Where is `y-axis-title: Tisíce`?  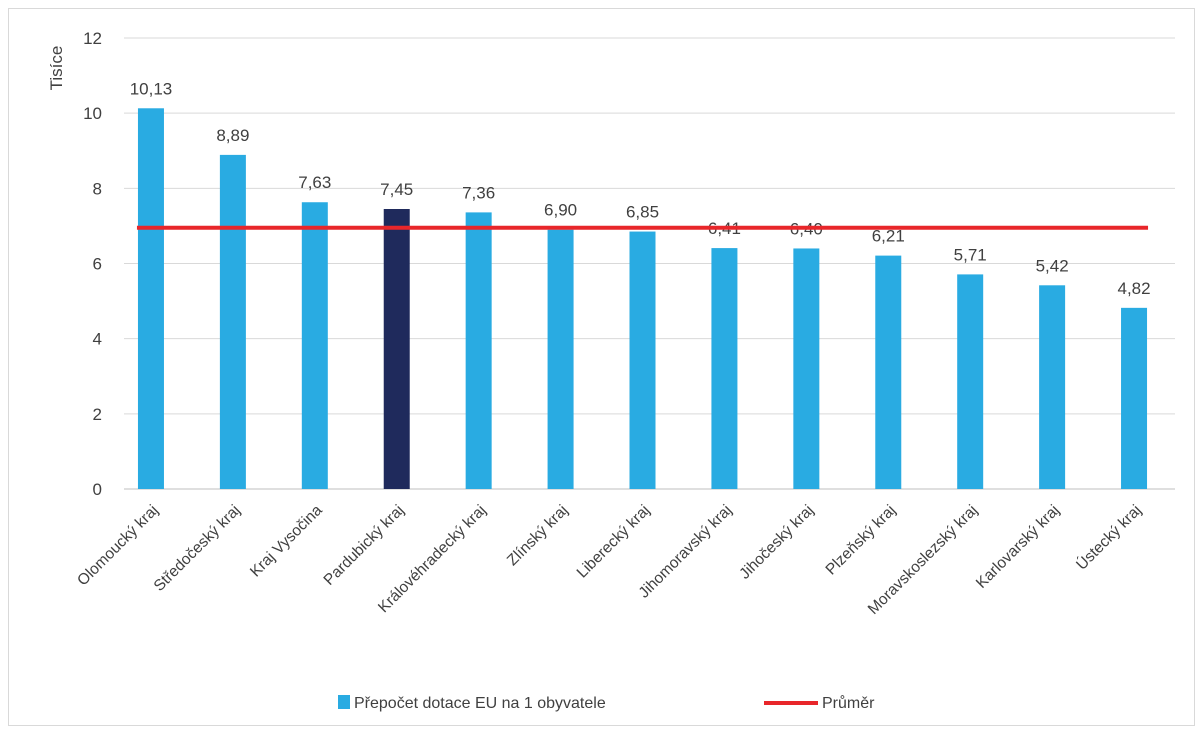 y-axis-title: Tisíce is located at coordinates (56, 68).